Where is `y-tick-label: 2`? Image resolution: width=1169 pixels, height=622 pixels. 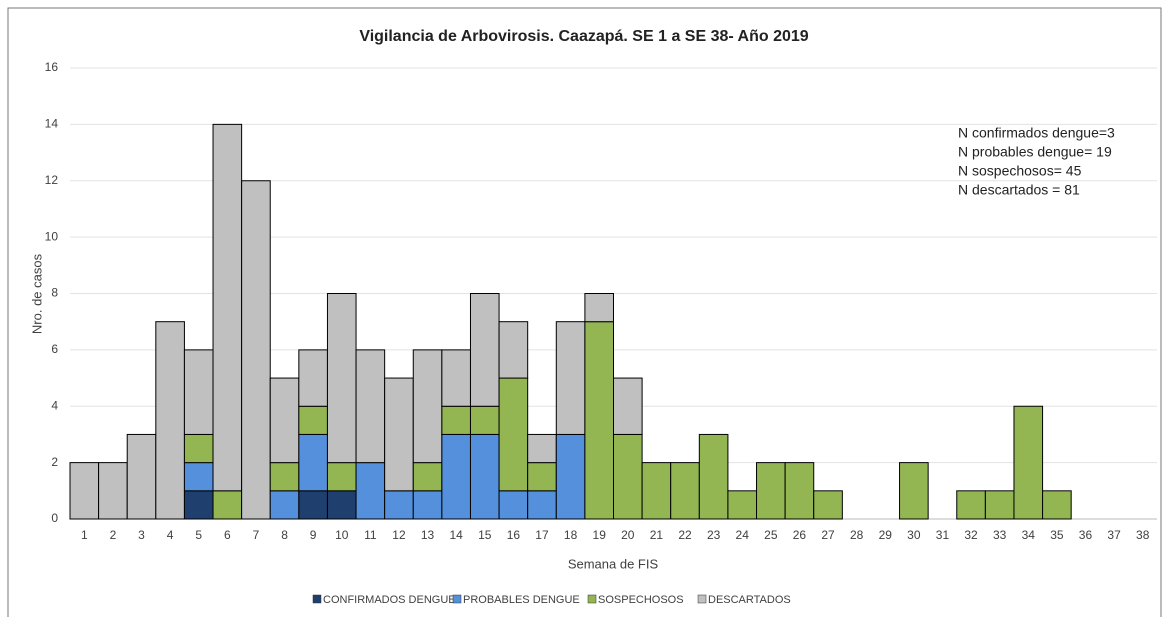 y-tick-label: 2 is located at coordinates (54, 462).